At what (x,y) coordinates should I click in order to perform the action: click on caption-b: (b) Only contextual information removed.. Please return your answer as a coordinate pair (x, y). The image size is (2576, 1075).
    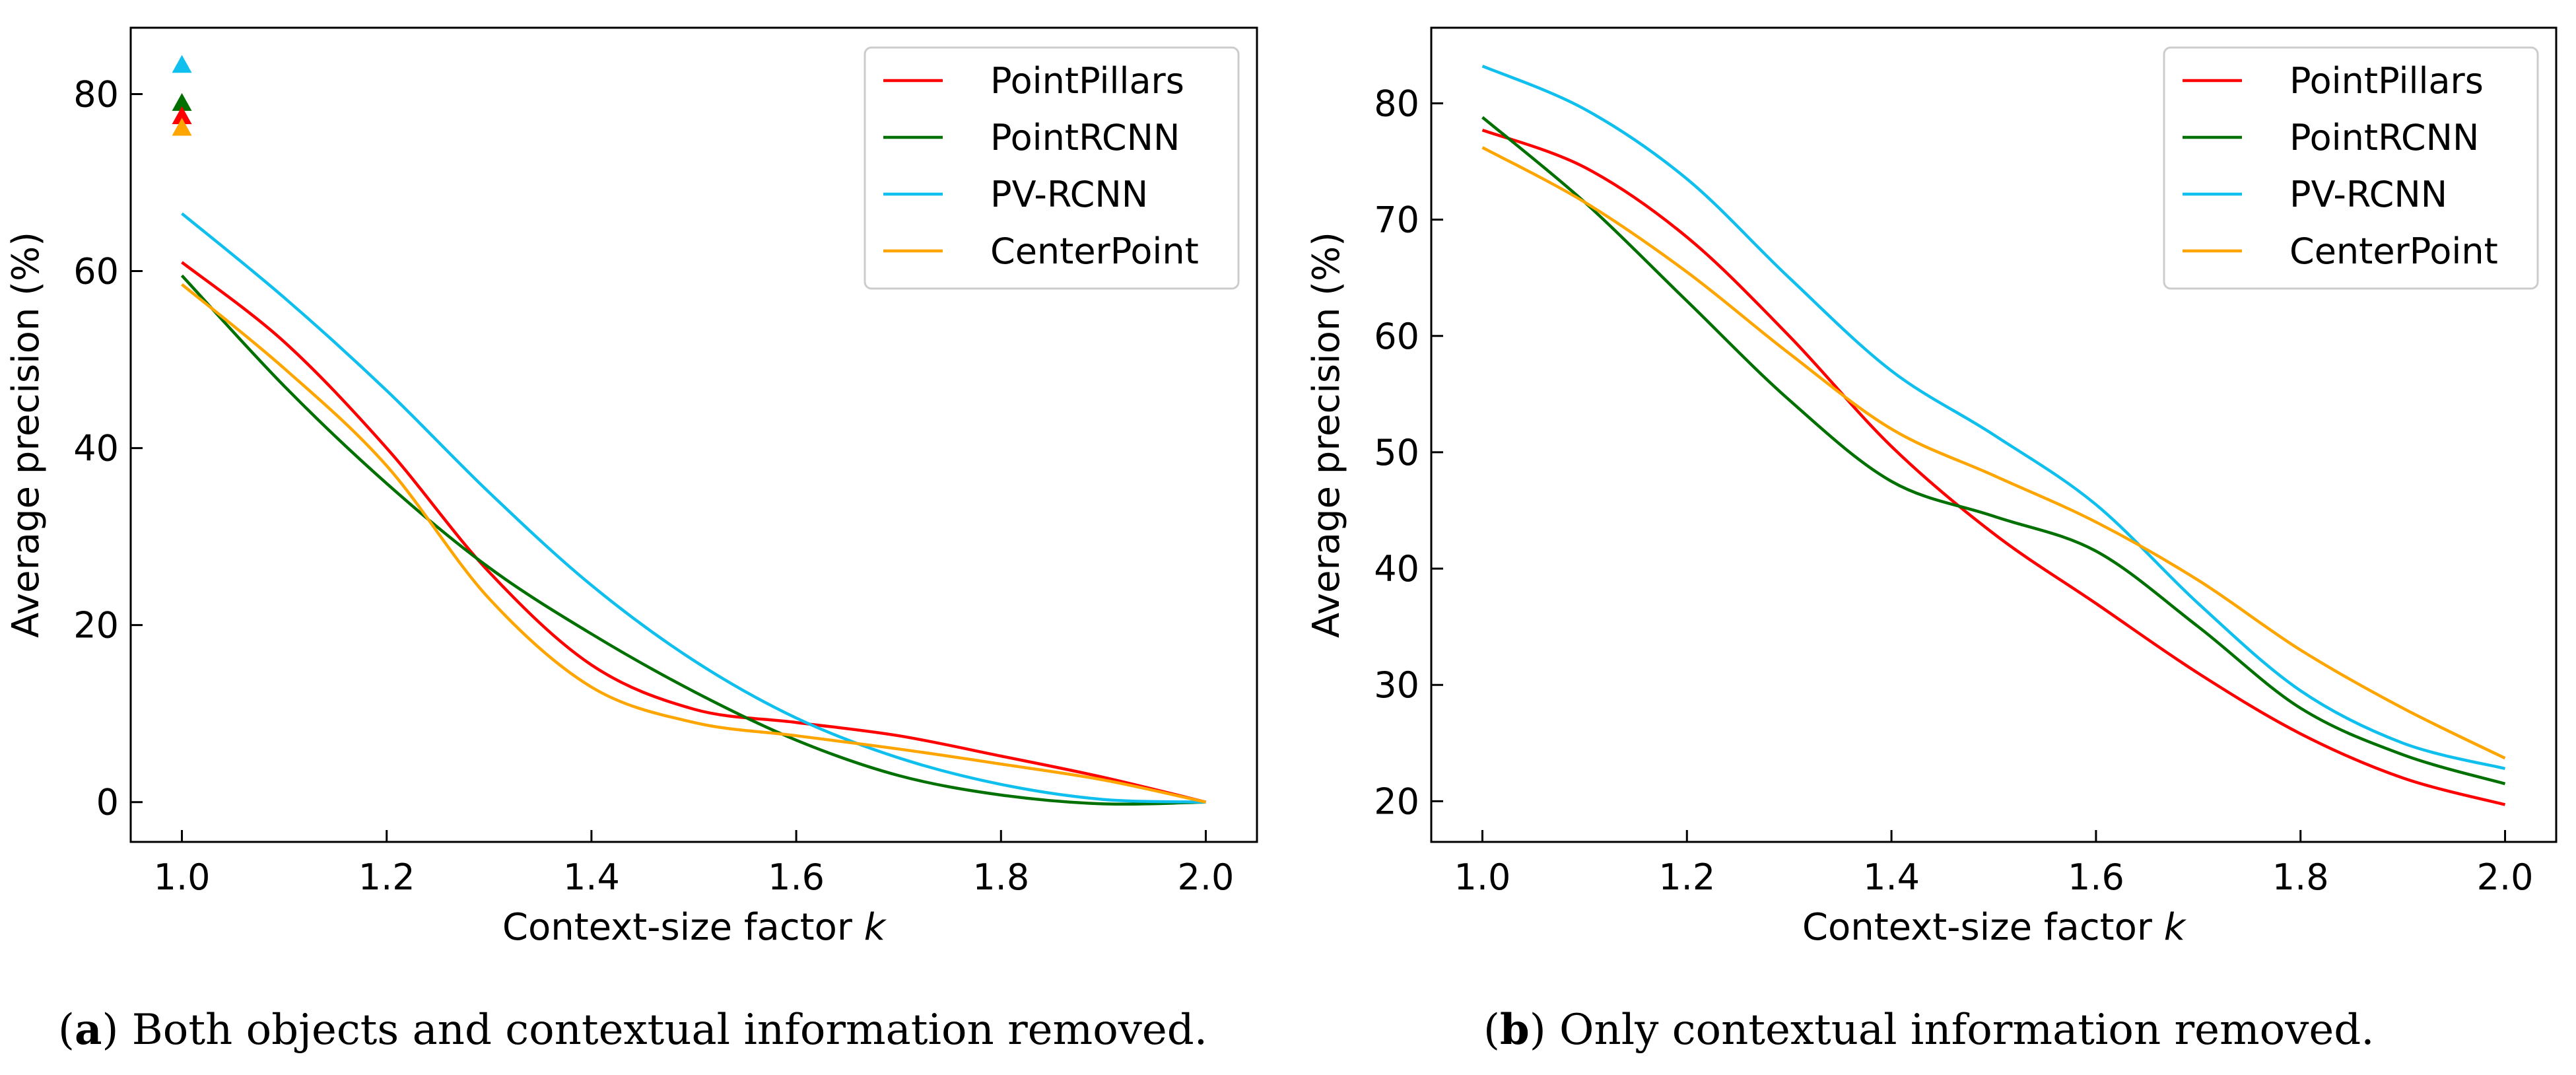
    Looking at the image, I should click on (1929, 1030).